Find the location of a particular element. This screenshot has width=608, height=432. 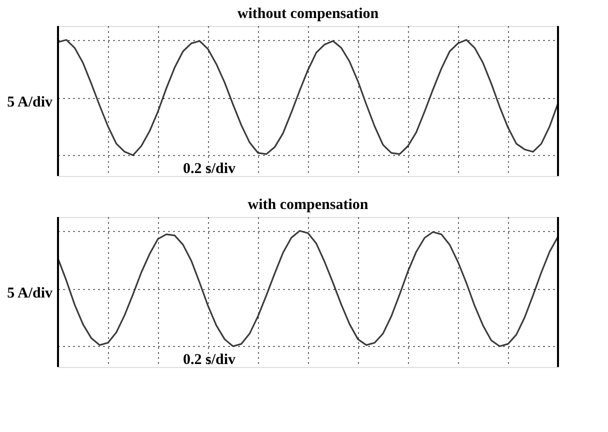

chart-title: with compensation is located at coordinates (308, 205).